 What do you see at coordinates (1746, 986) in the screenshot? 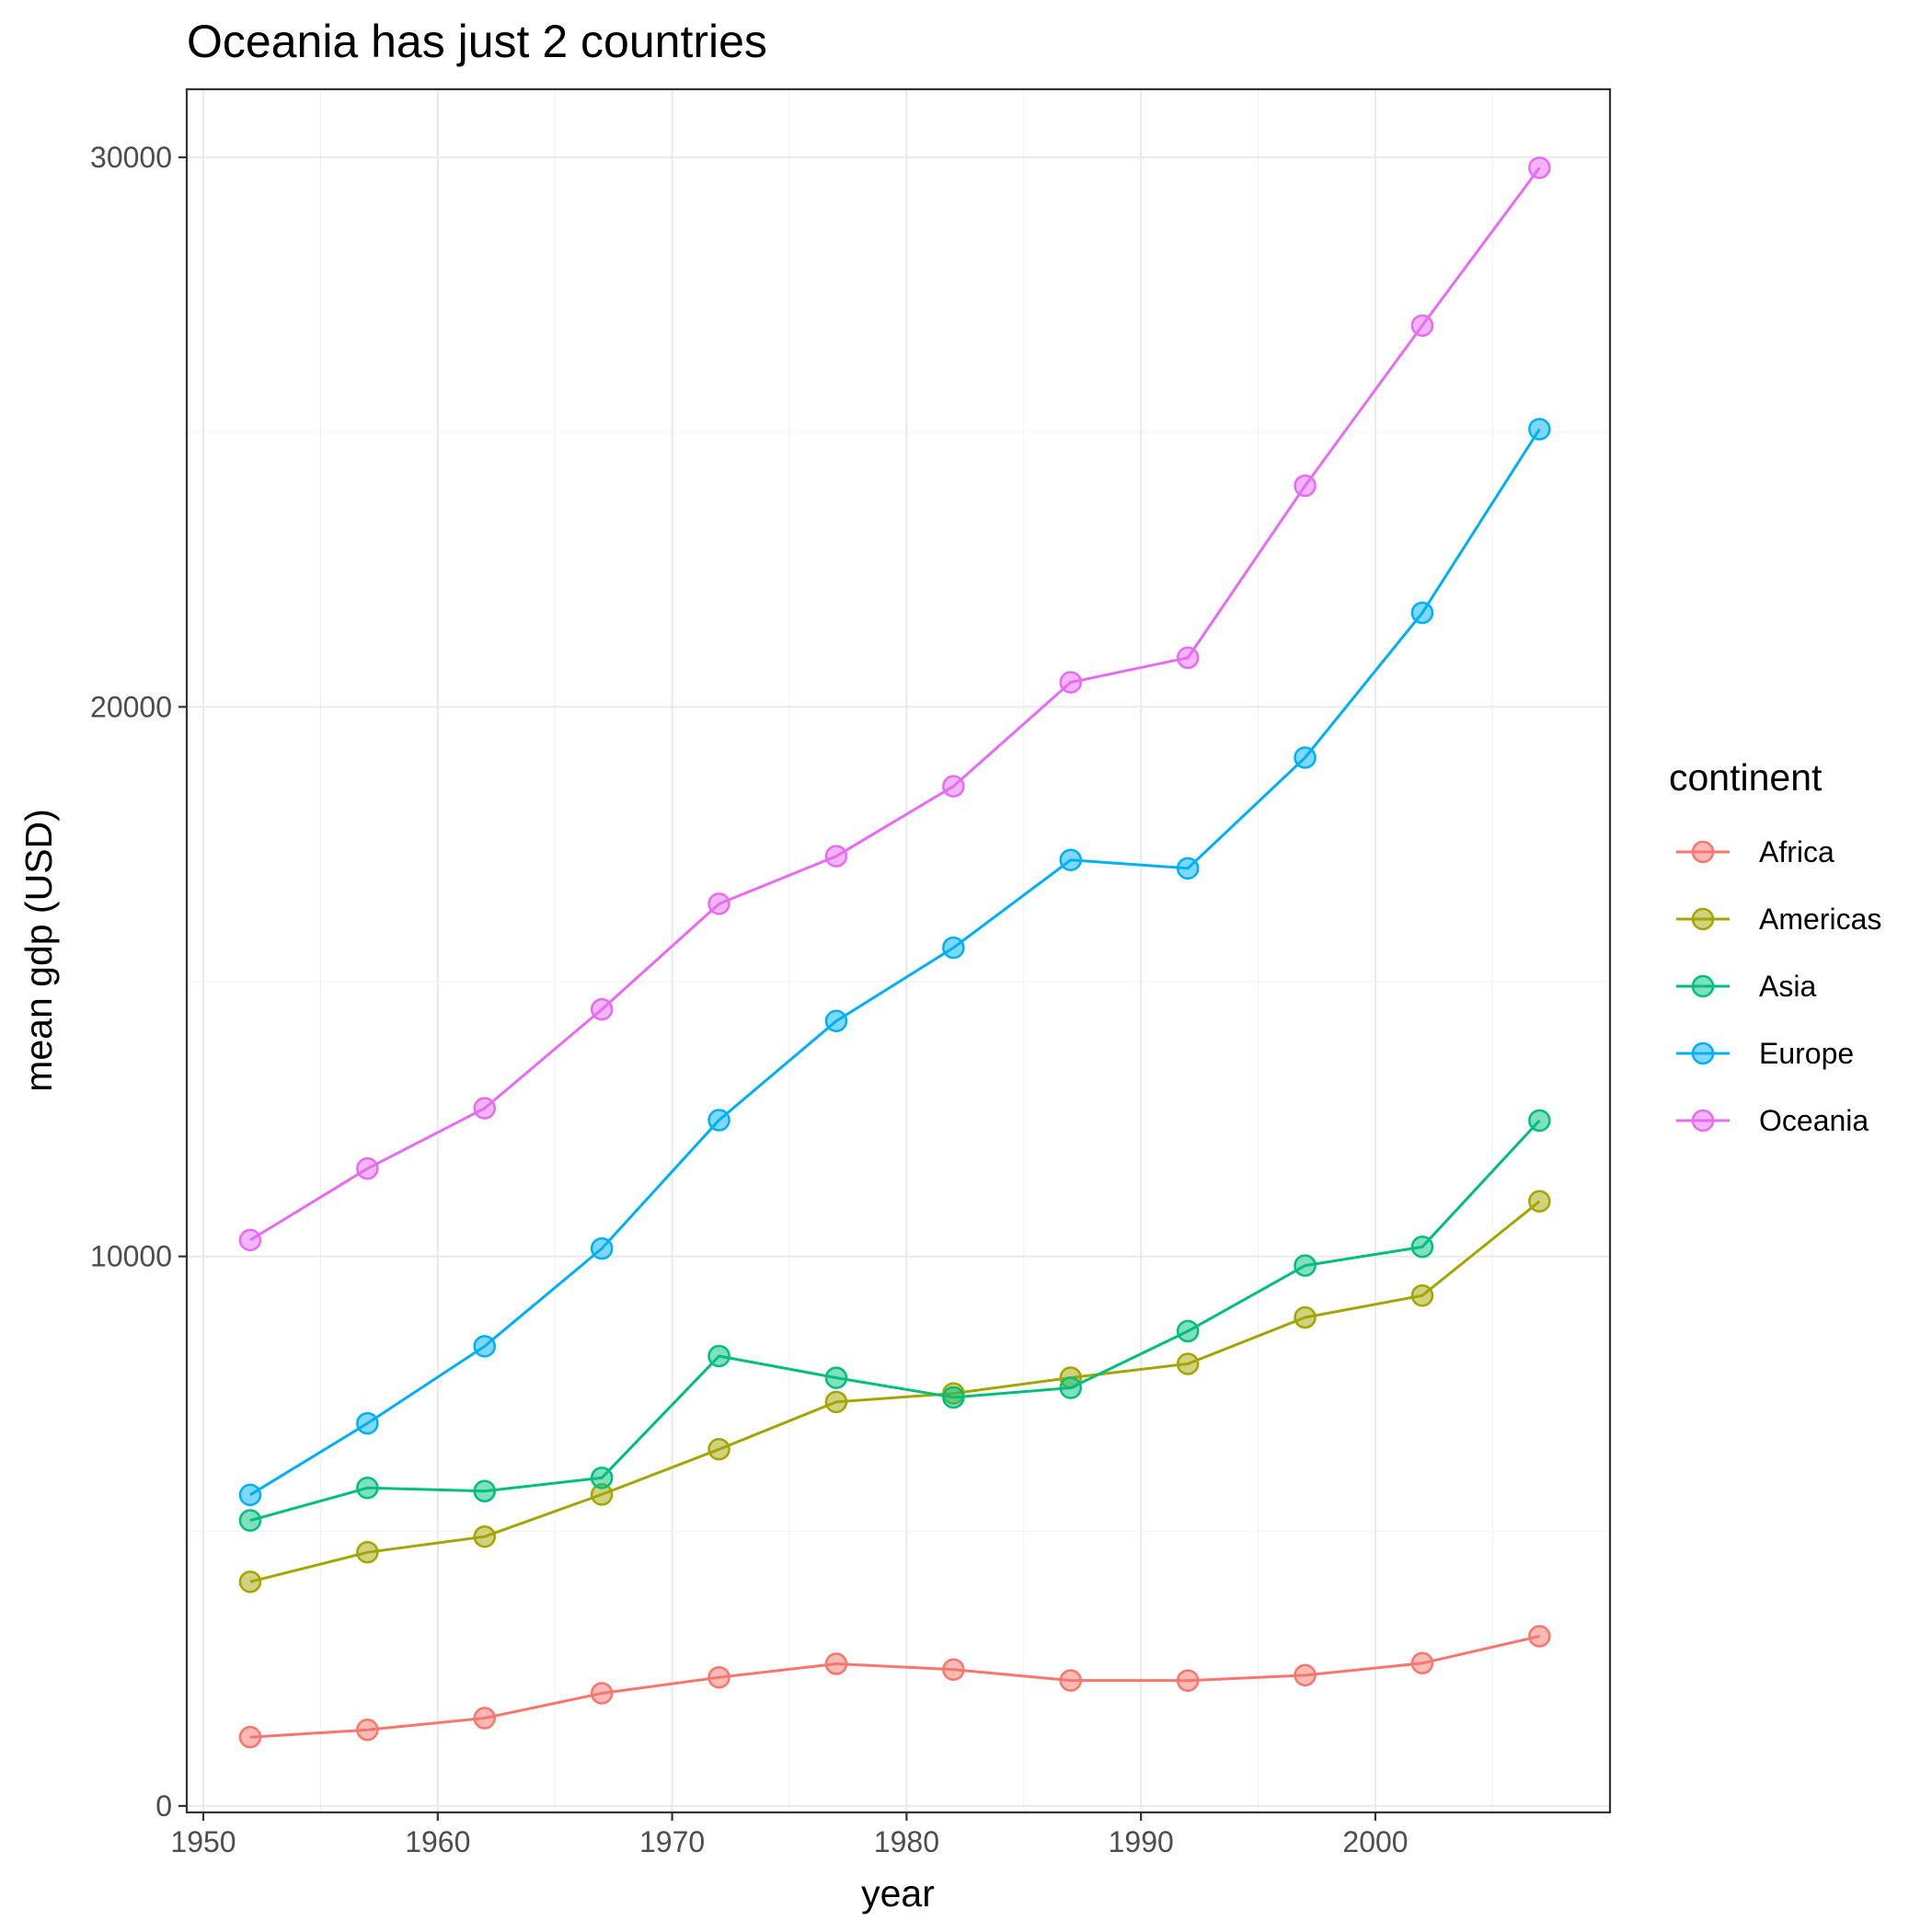
I see `legend-item-asia: Asia` at bounding box center [1746, 986].